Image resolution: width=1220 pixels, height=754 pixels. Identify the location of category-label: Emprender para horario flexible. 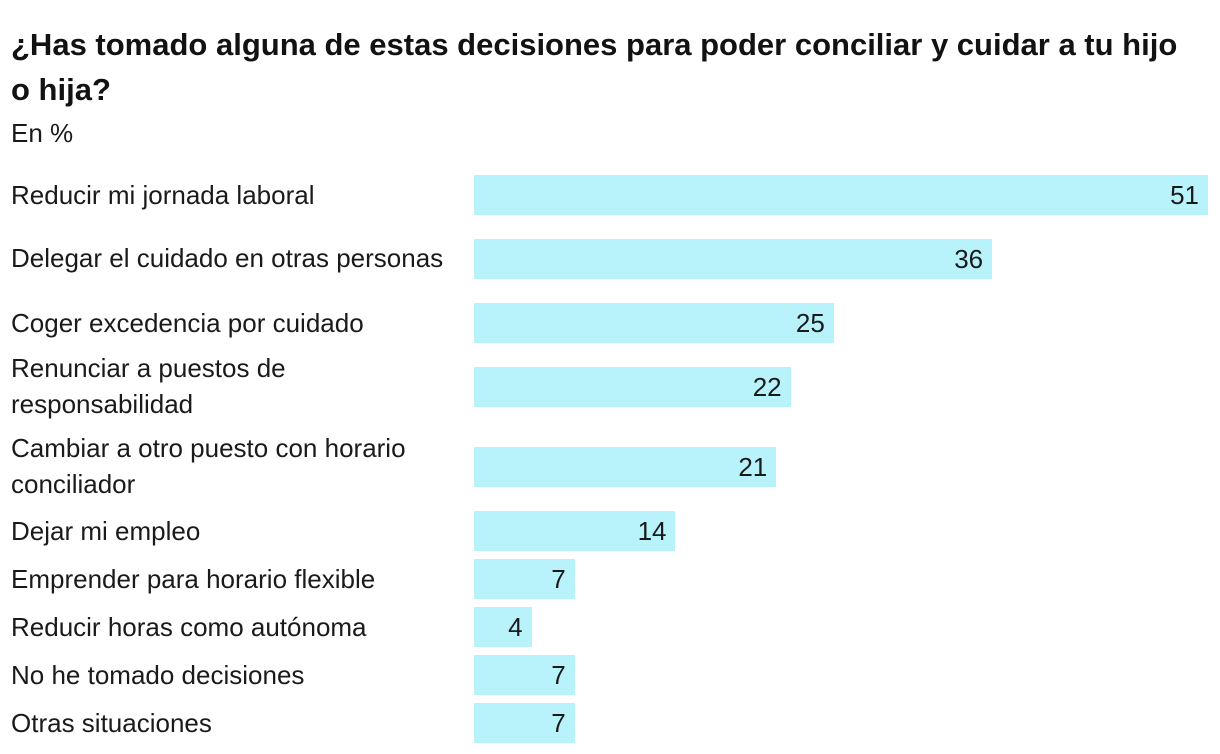
(193, 579).